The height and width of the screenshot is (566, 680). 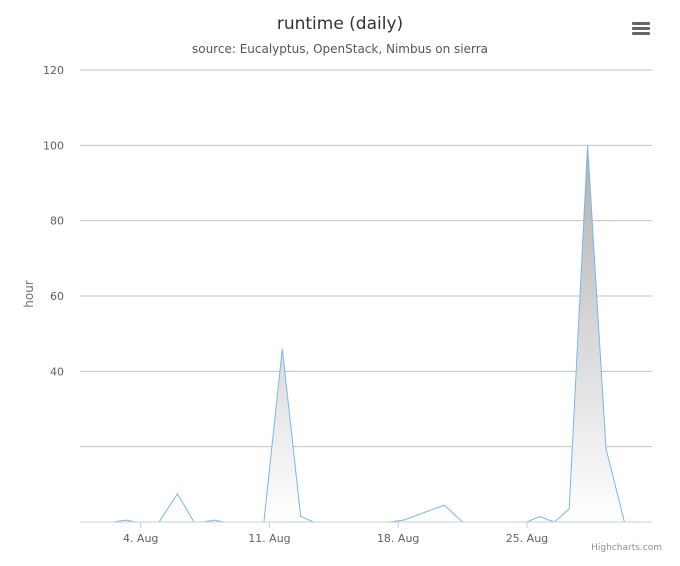 I want to click on y-tick-label: 60, so click(x=57, y=296).